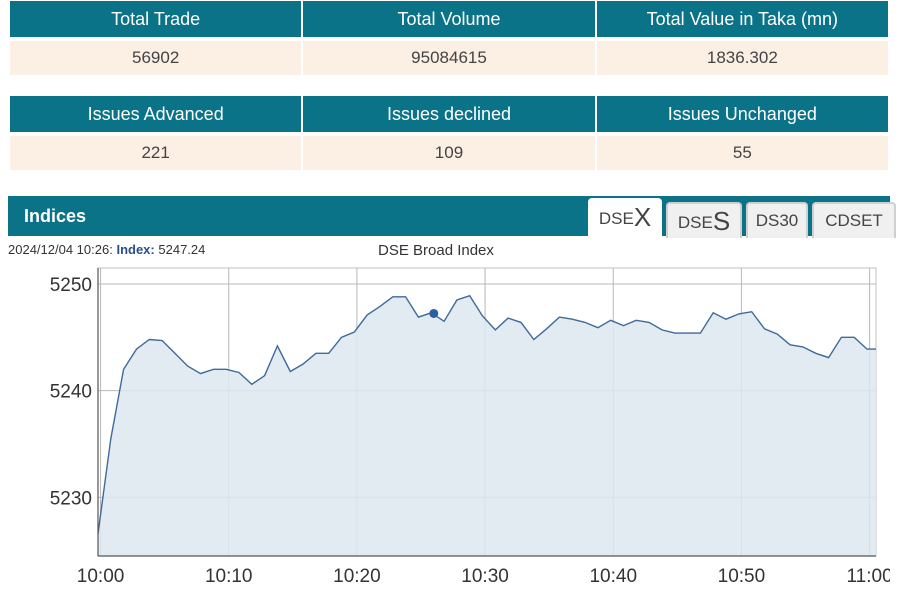 The height and width of the screenshot is (600, 900). Describe the element at coordinates (449, 114) in the screenshot. I see `issues-declined-header: Issues declined` at that location.